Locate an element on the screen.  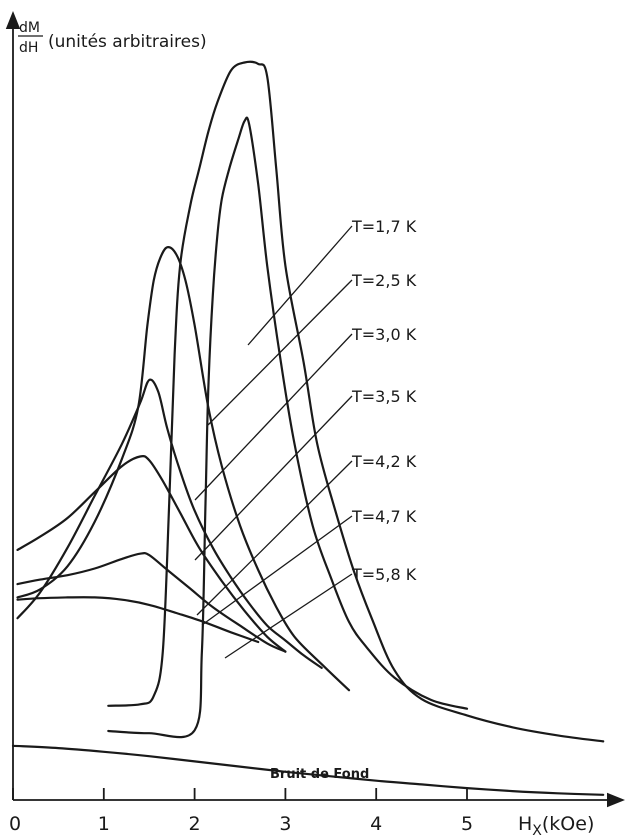
y-axis-label: dM dH (unités arbitraires) is located at coordinates (112, 38).